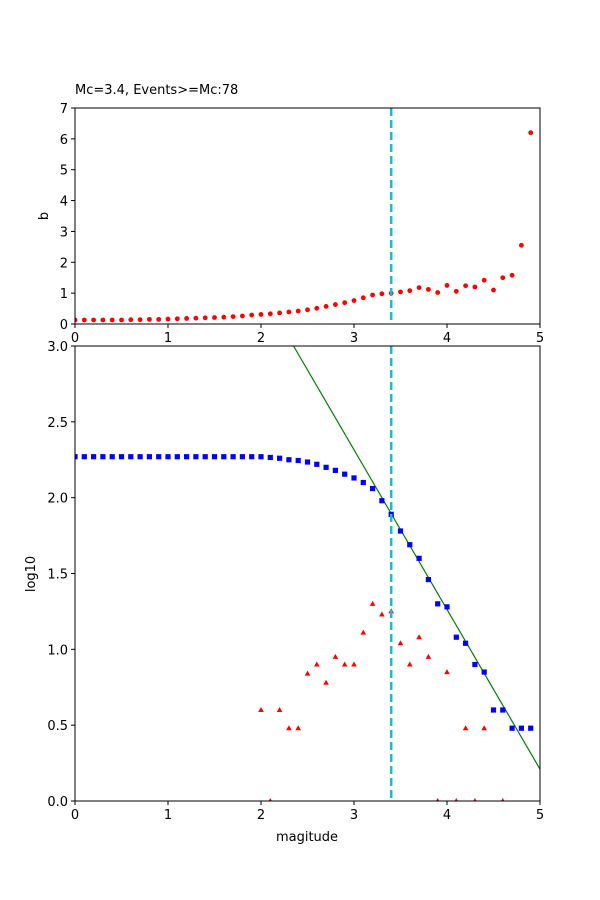 This screenshot has width=600, height=900. Describe the element at coordinates (447, 338) in the screenshot. I see `top-x-tick-label: 4` at that location.